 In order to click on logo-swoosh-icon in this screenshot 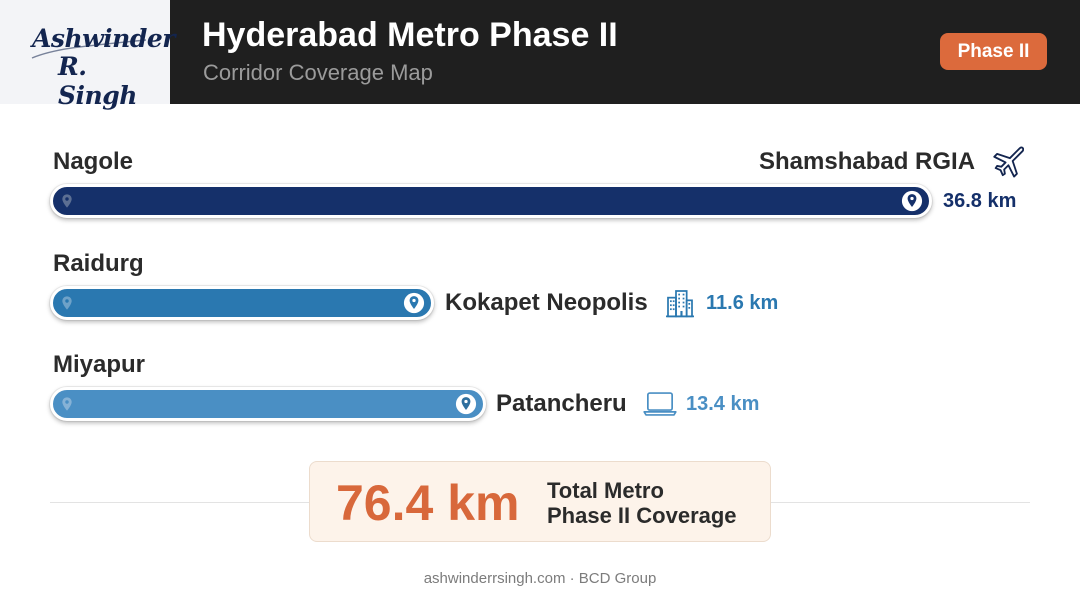, I will do `click(89, 49)`.